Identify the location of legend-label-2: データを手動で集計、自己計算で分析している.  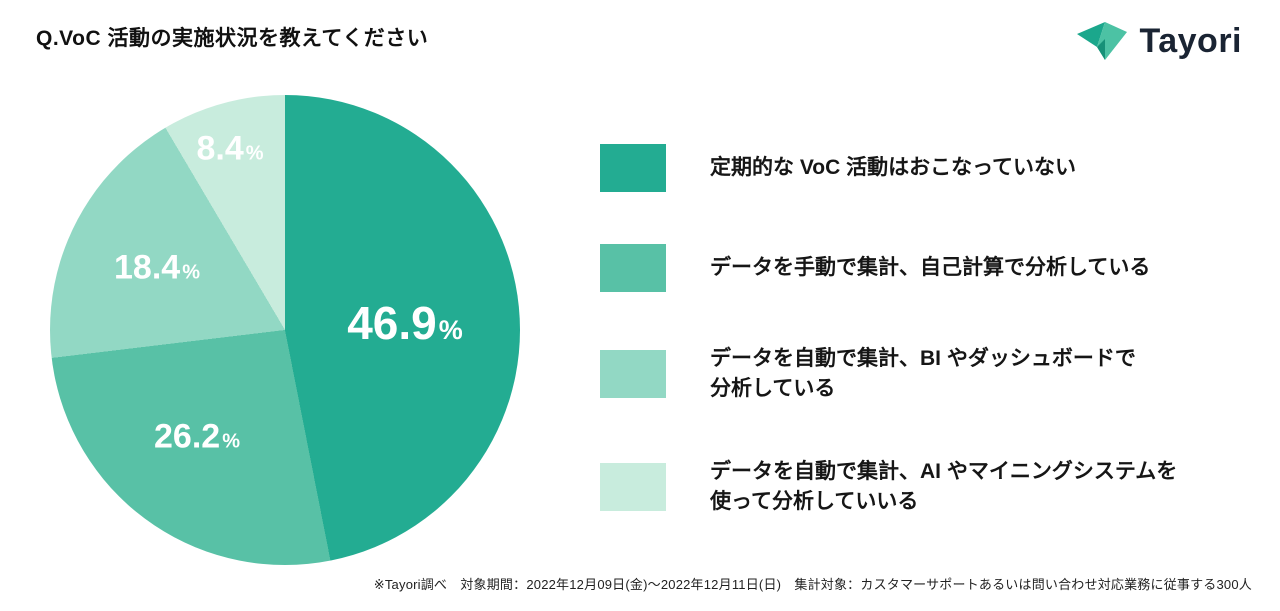
(930, 268).